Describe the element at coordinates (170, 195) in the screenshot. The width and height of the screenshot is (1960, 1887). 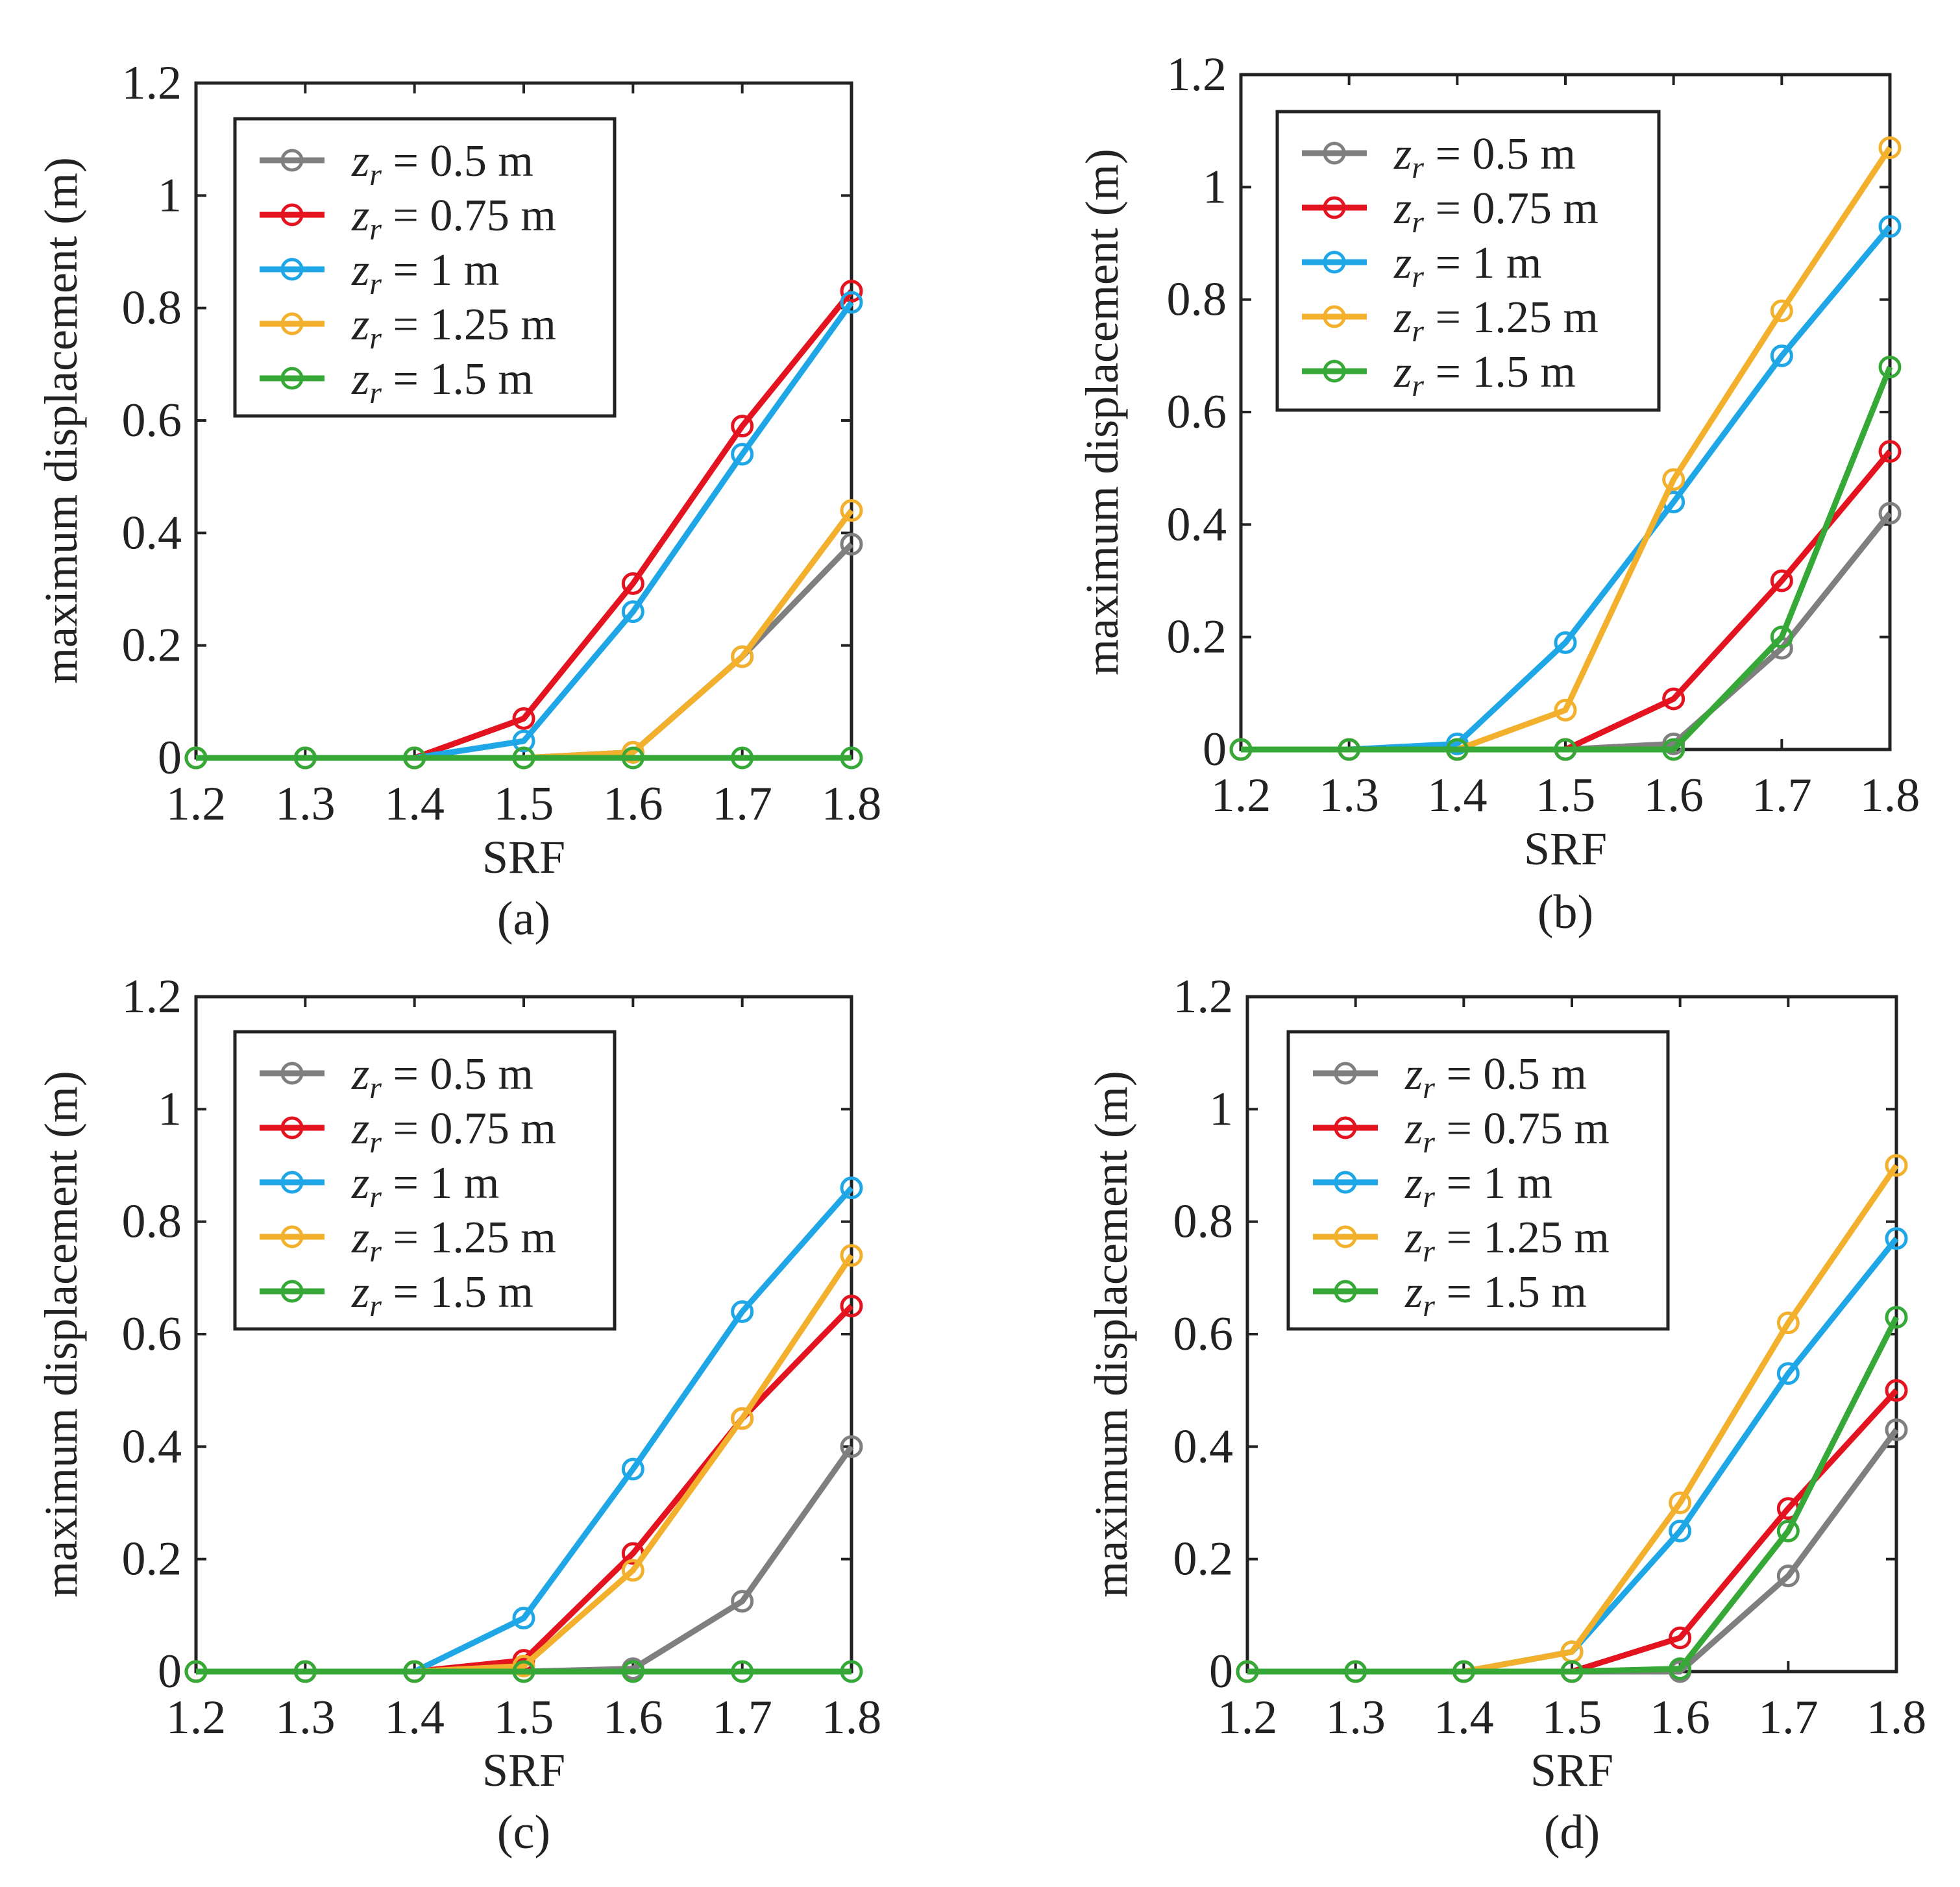
I see `y-tick-label: 1` at that location.